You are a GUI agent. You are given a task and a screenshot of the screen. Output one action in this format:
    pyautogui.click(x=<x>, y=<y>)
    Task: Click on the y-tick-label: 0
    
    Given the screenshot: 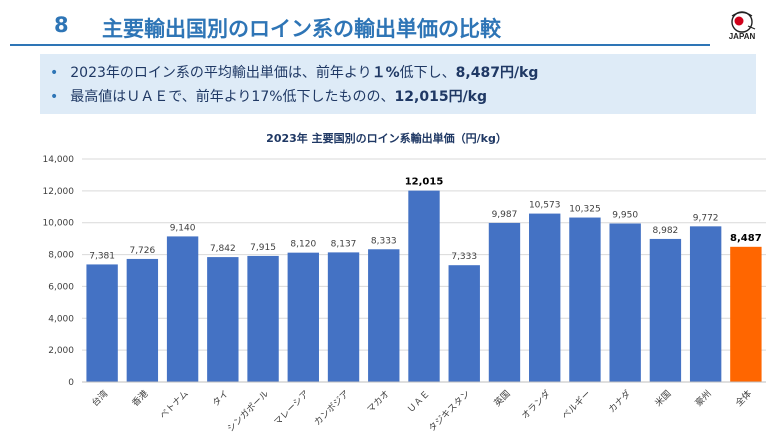 What is the action you would take?
    pyautogui.click(x=71, y=383)
    